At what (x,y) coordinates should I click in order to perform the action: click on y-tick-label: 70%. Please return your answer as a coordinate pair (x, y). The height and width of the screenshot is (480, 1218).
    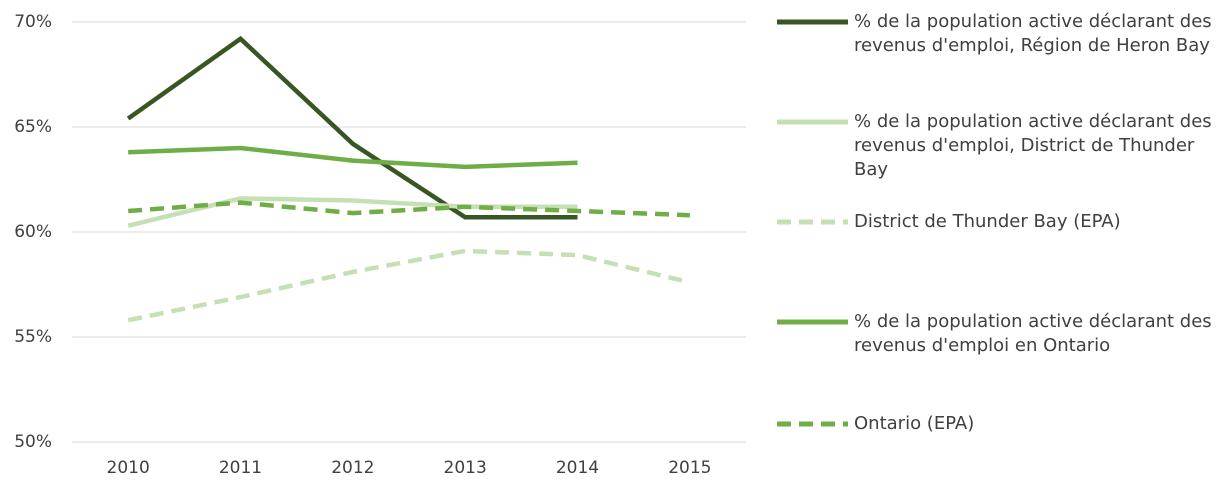
    Looking at the image, I should click on (33, 22).